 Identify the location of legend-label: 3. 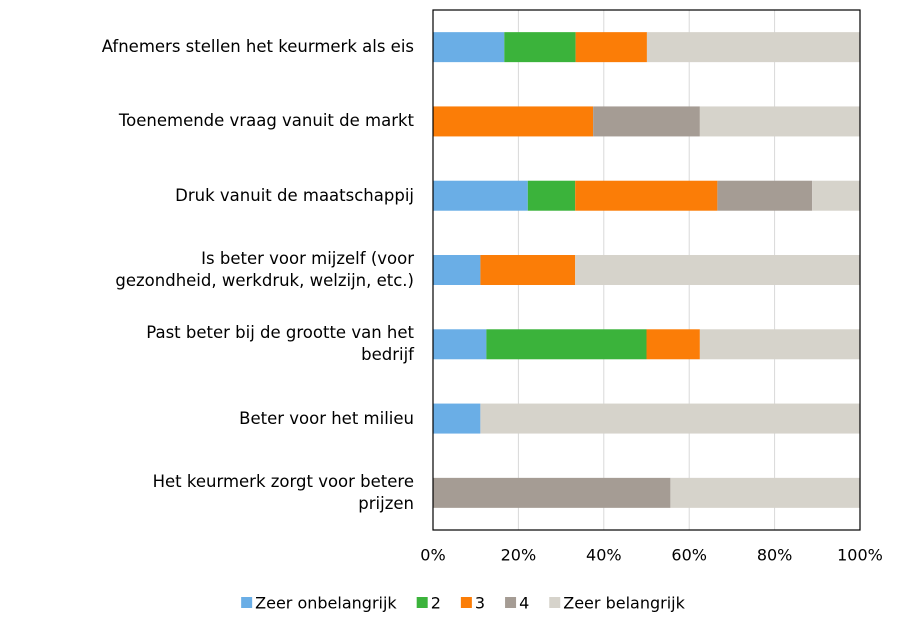
(480, 603).